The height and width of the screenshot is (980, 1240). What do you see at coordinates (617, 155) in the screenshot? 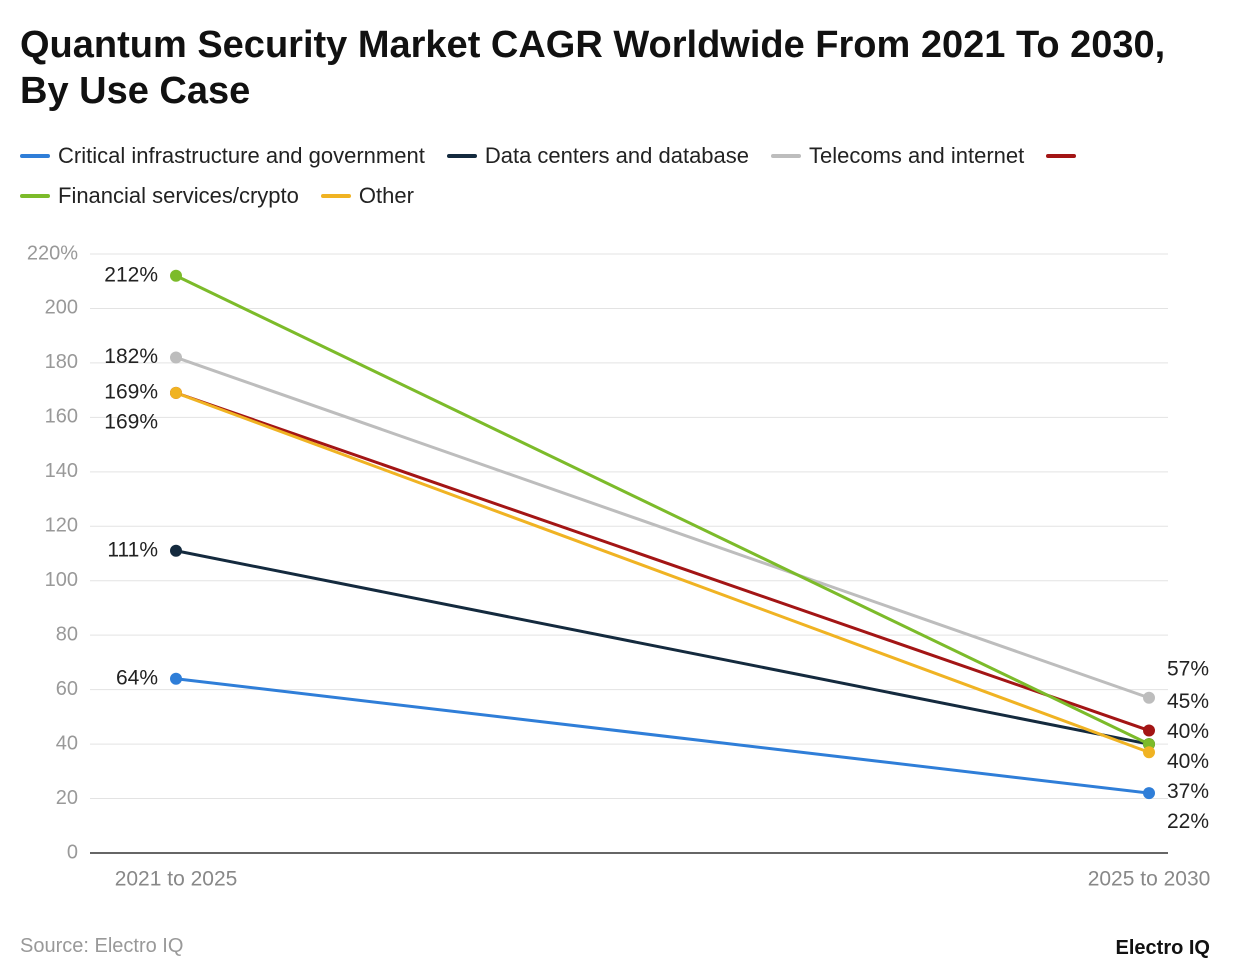
I see `legend-label: Data centers and database` at bounding box center [617, 155].